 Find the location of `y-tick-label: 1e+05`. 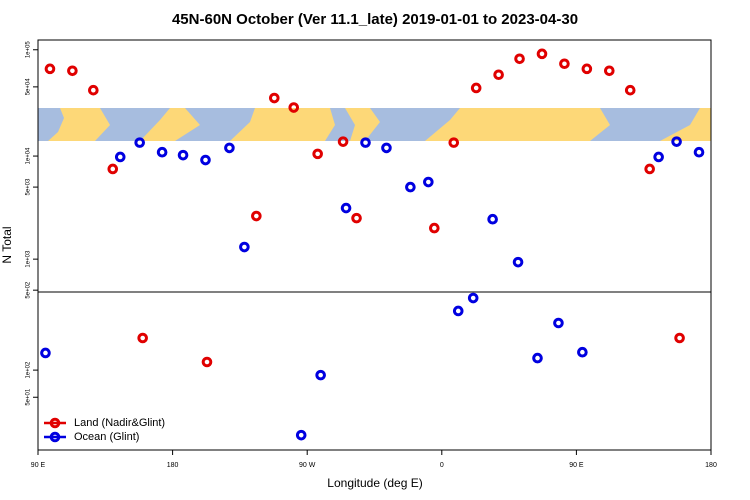

y-tick-label: 1e+05 is located at coordinates (29, 50).